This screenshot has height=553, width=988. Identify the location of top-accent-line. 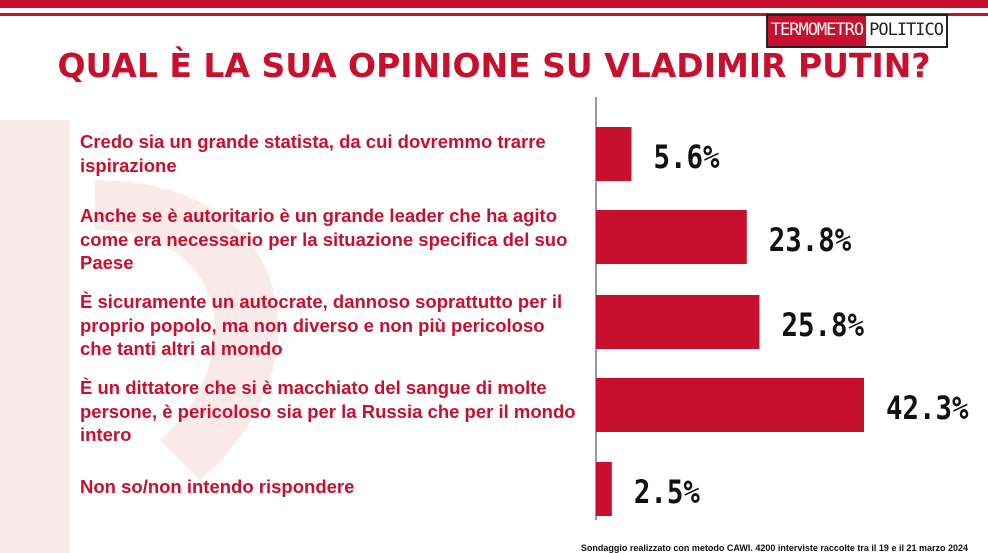
(494, 14).